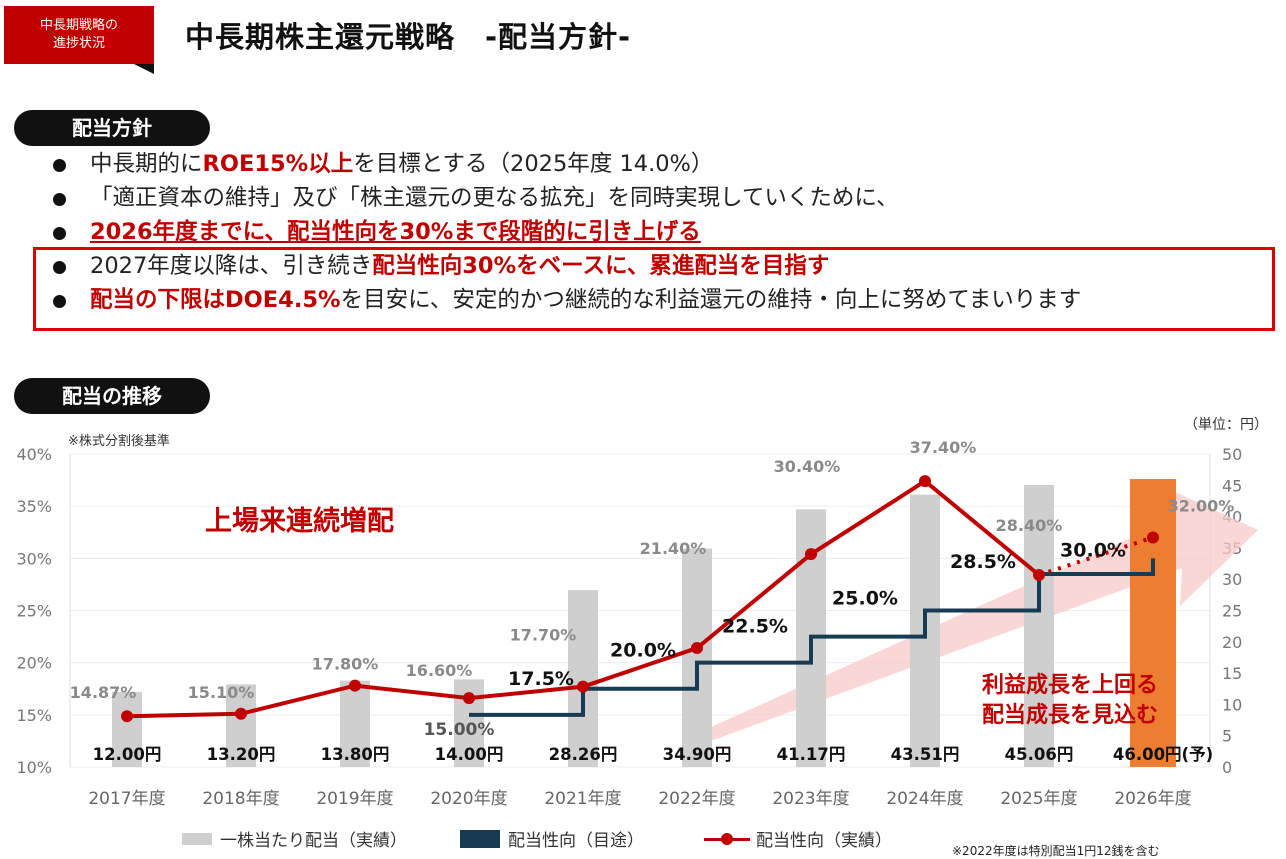  What do you see at coordinates (459, 730) in the screenshot?
I see `target-label: 15.00%` at bounding box center [459, 730].